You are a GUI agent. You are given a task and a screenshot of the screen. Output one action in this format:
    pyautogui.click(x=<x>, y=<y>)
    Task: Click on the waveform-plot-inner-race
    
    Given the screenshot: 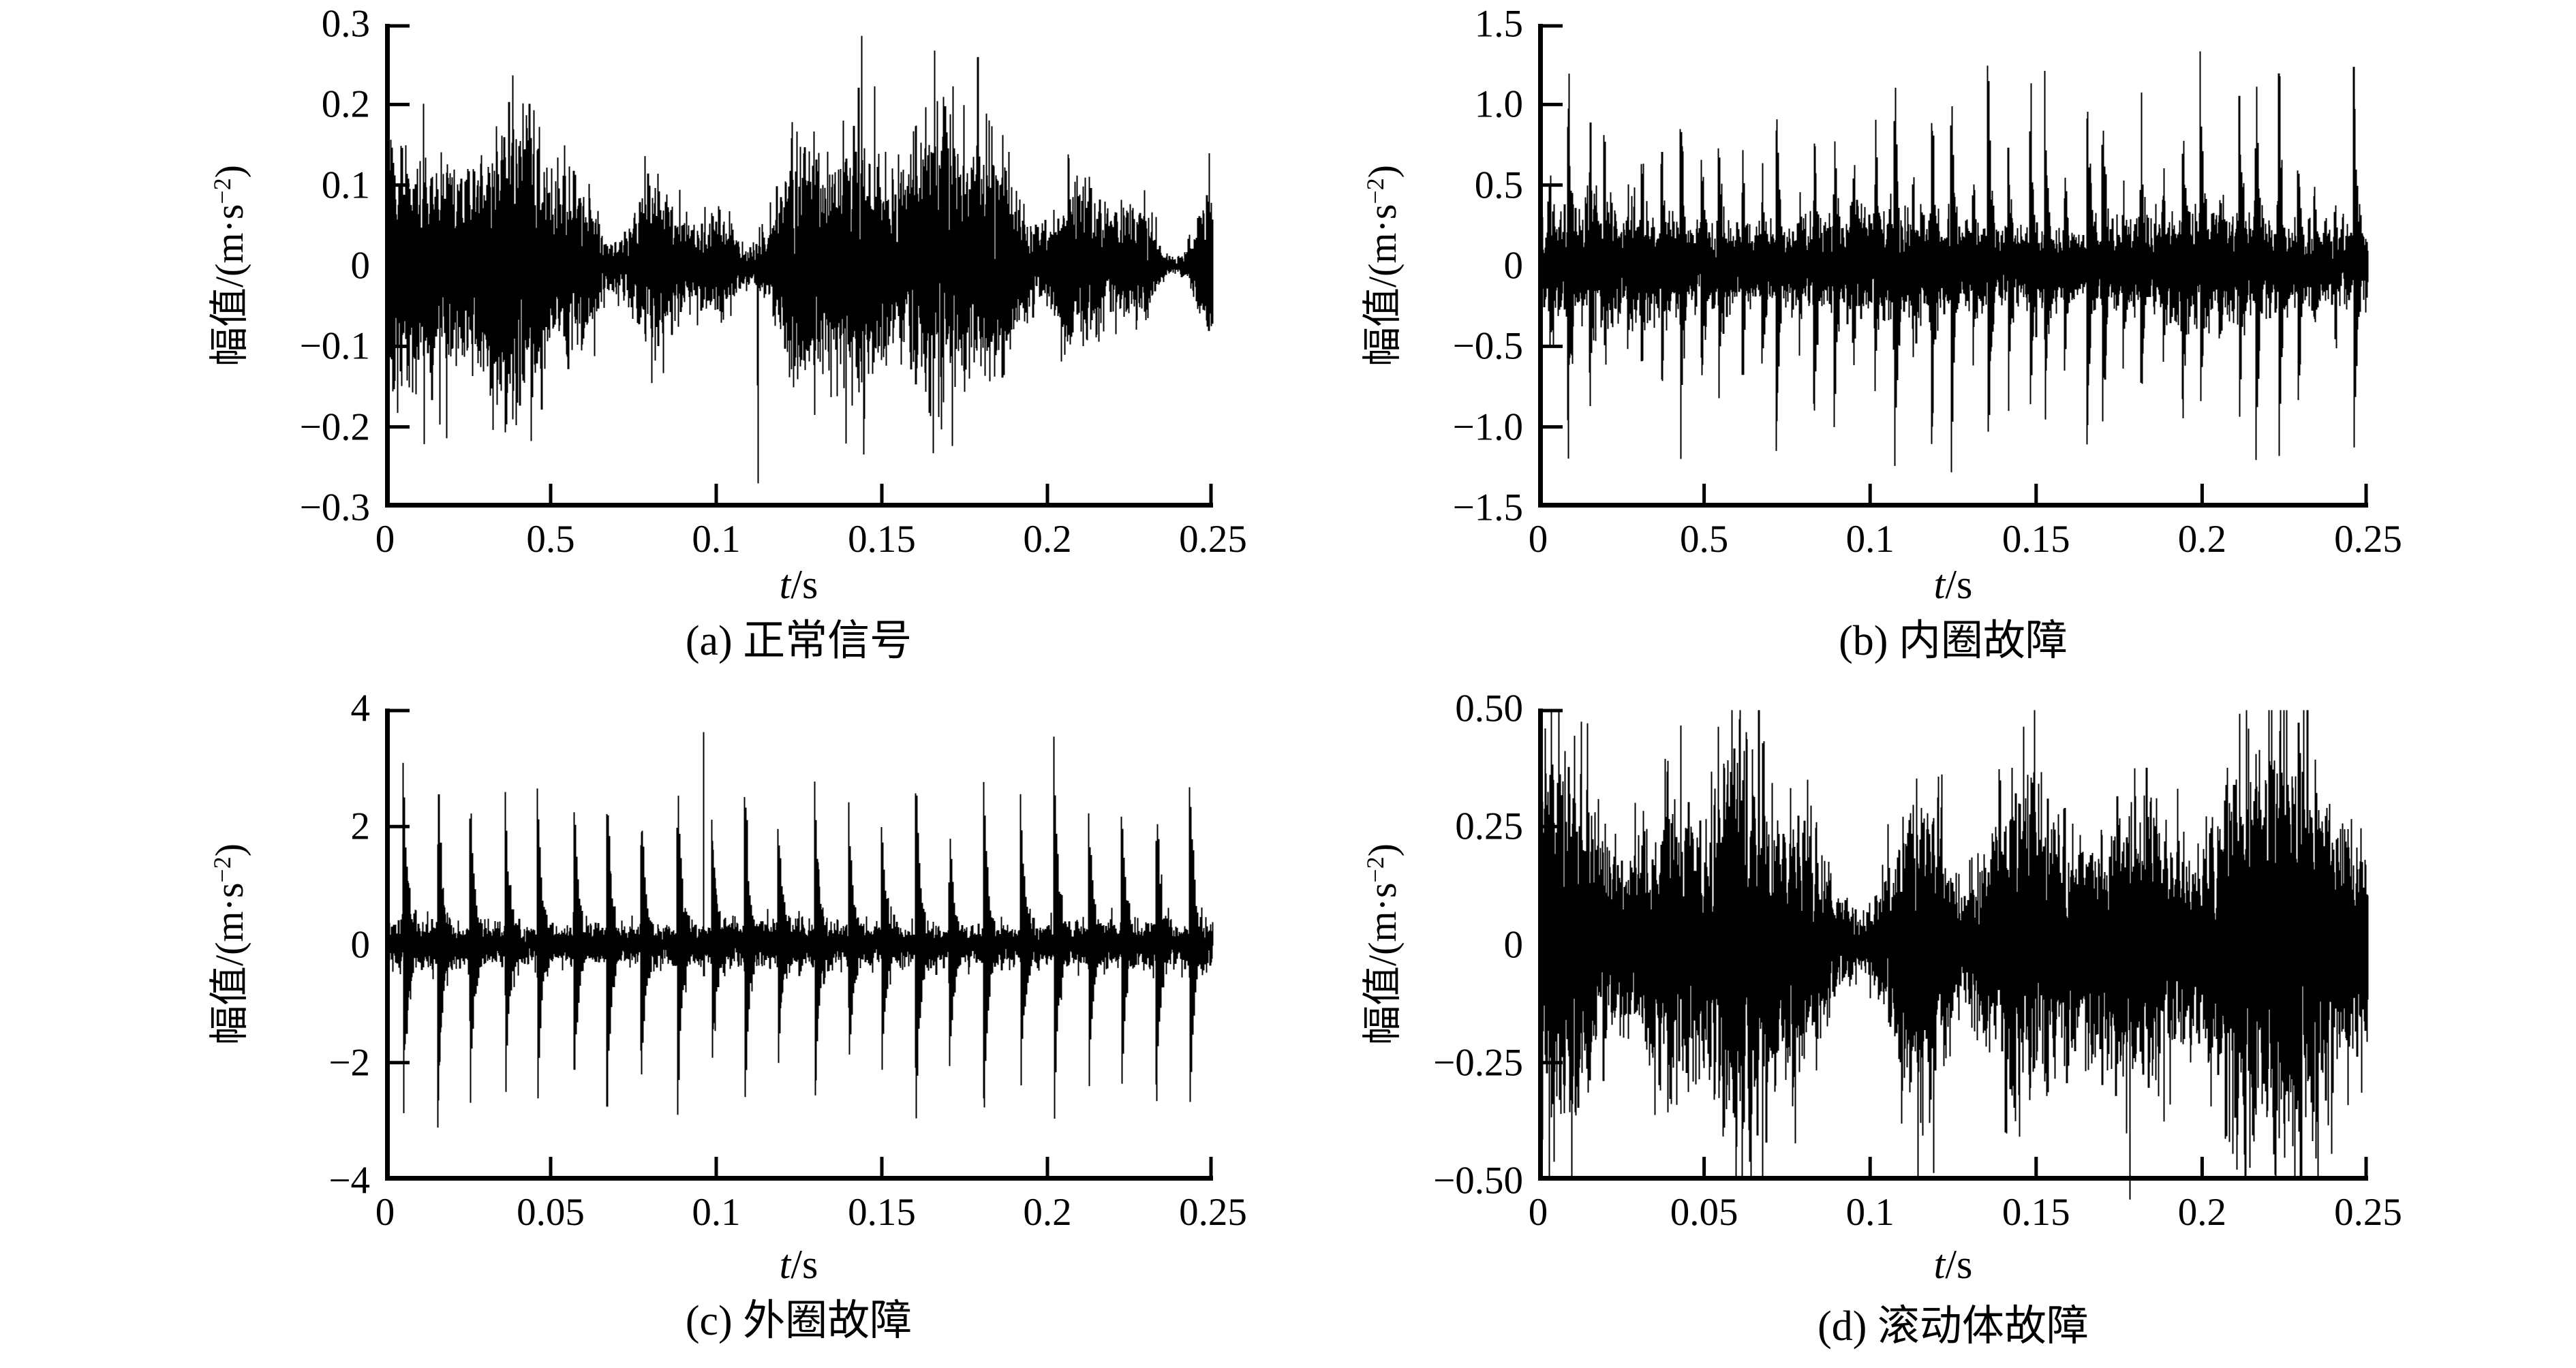 What is the action you would take?
    pyautogui.click(x=1953, y=266)
    